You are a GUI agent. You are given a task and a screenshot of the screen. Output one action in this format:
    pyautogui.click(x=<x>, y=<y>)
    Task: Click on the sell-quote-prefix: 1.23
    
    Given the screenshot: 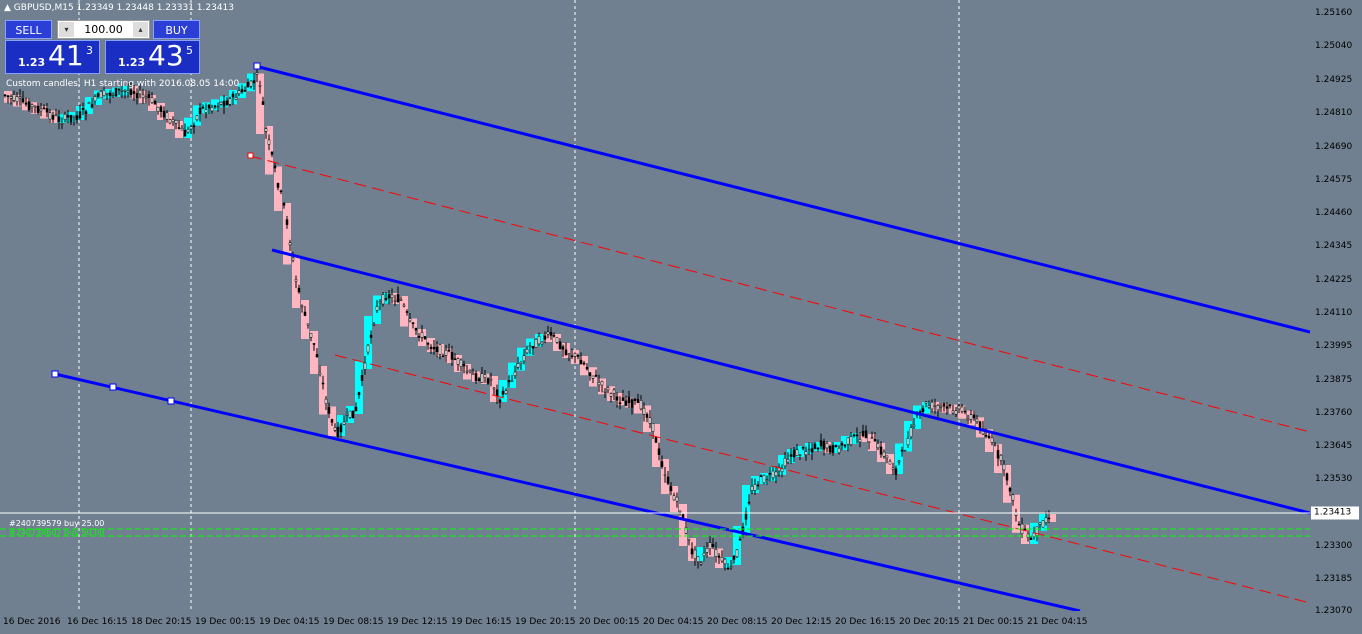 What is the action you would take?
    pyautogui.click(x=32, y=62)
    